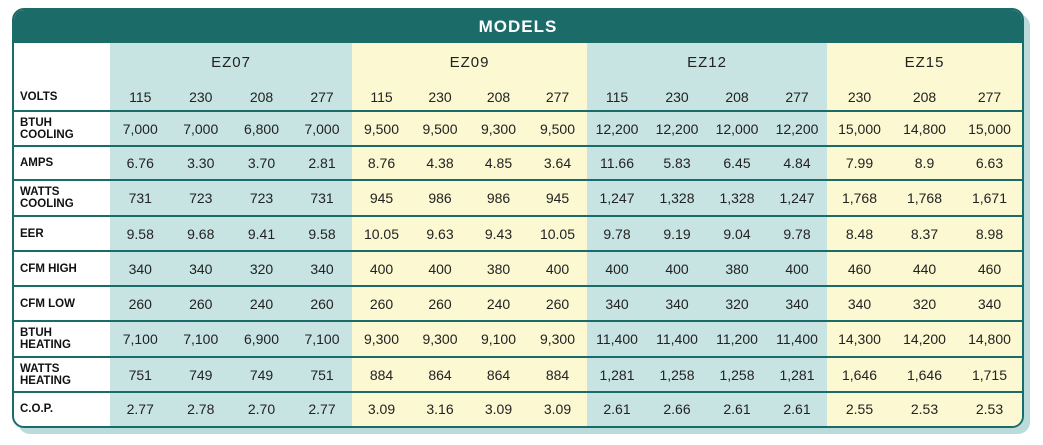 This screenshot has width=1043, height=445. I want to click on cell: 6.63, so click(989, 163).